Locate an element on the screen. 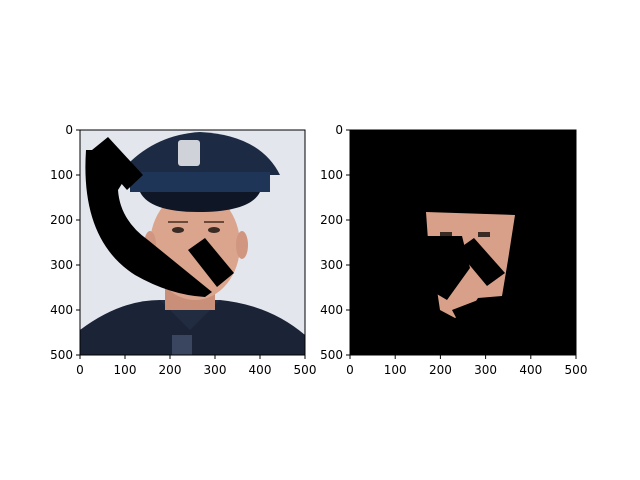 The height and width of the screenshot is (480, 640). hat-band is located at coordinates (200, 182).